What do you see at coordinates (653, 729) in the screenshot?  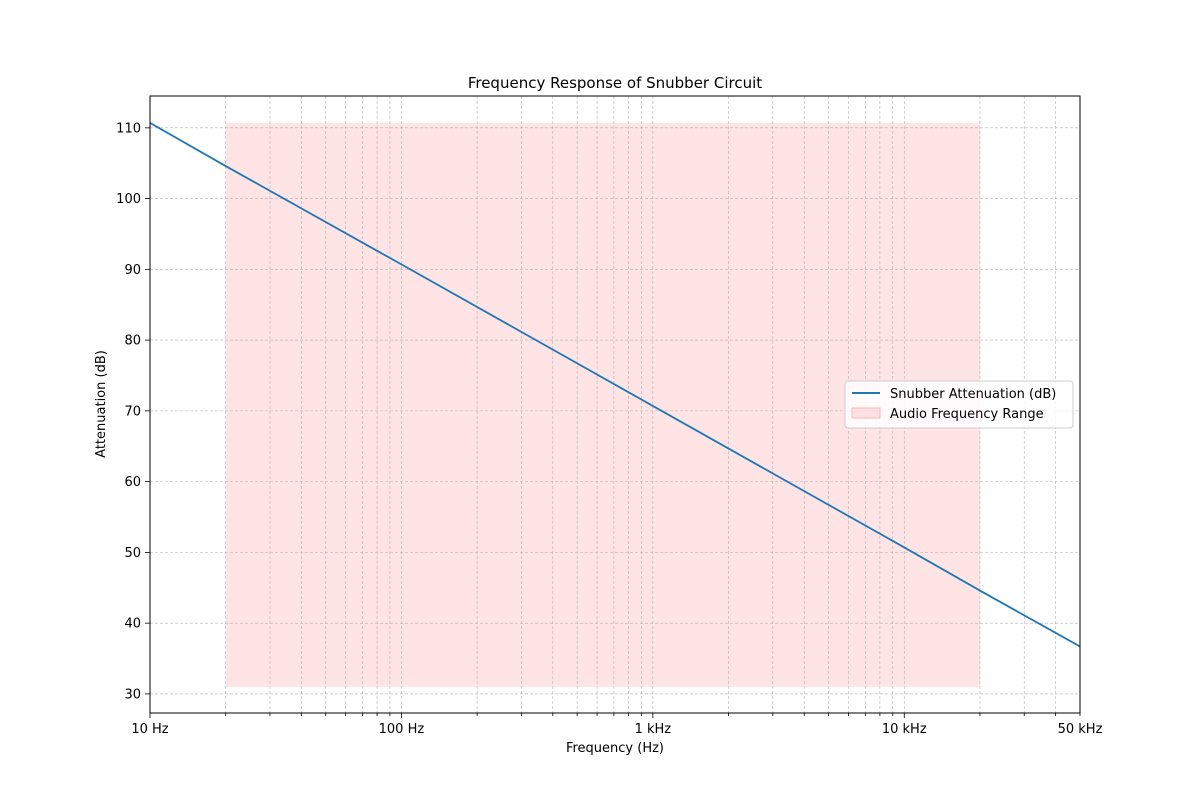 I see `x-tick-label: 1 kHz` at bounding box center [653, 729].